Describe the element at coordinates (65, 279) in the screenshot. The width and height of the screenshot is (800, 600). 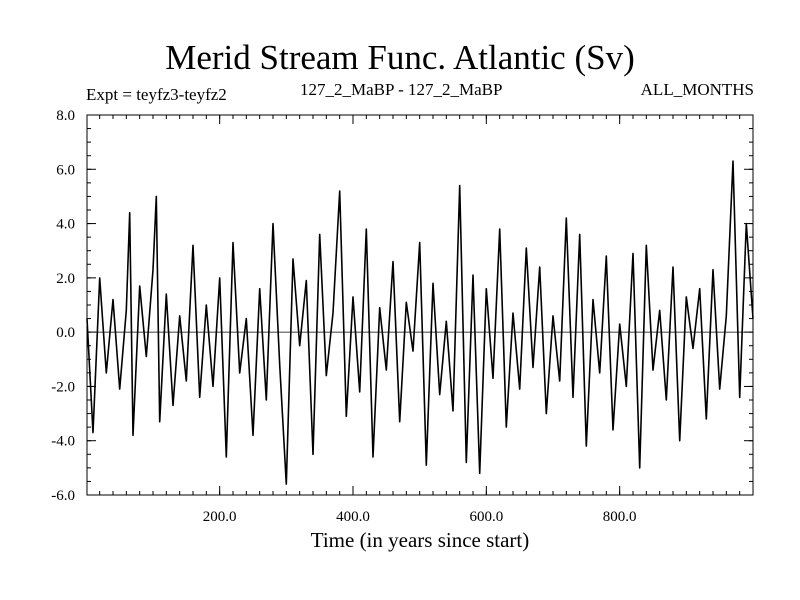
I see `y-tick-label: 2.0` at that location.